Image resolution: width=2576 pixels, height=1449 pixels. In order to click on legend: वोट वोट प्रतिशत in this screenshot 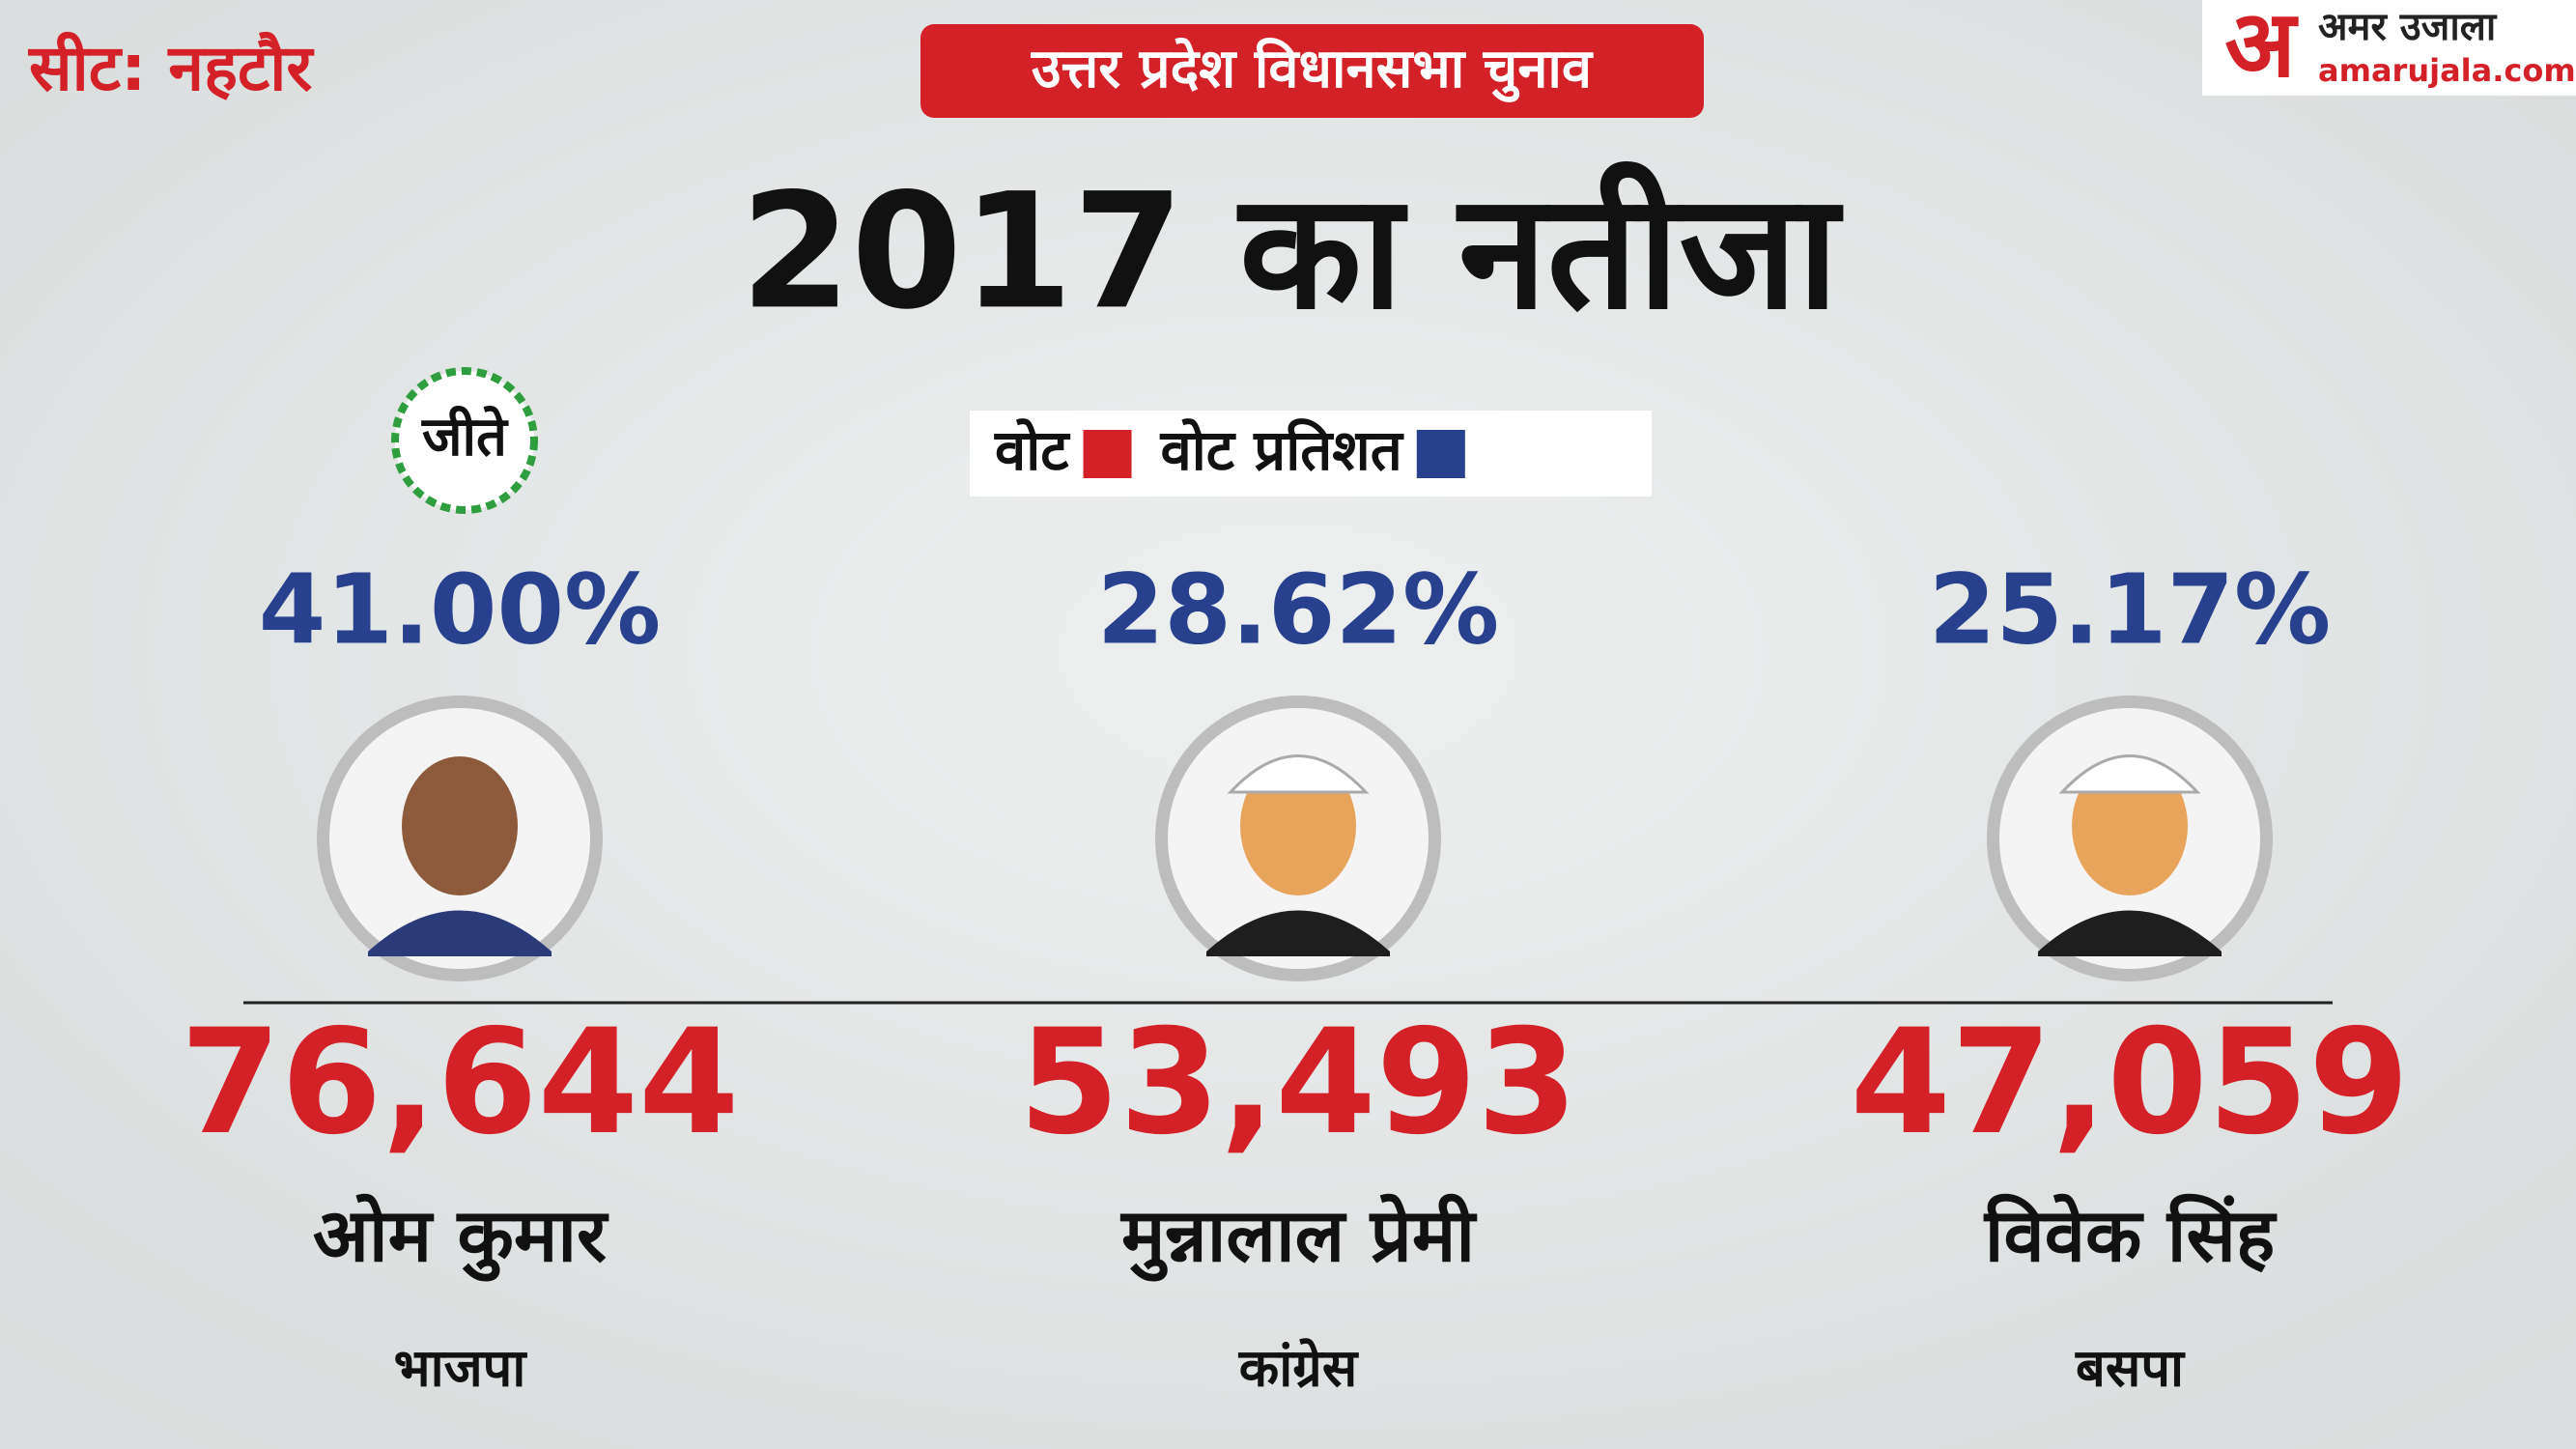, I will do `click(1229, 450)`.